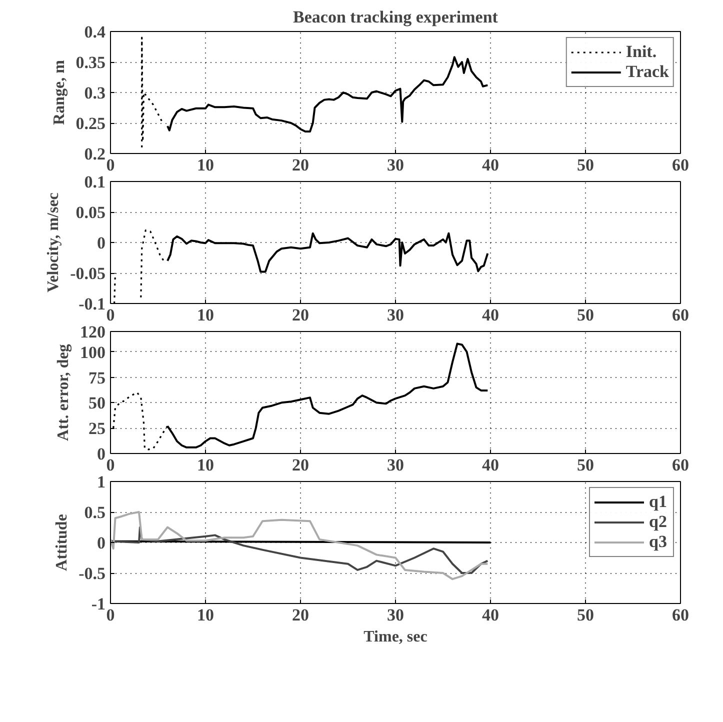 The image size is (723, 722). What do you see at coordinates (63, 392) in the screenshot?
I see `y-axis-title: Att. error, deg` at bounding box center [63, 392].